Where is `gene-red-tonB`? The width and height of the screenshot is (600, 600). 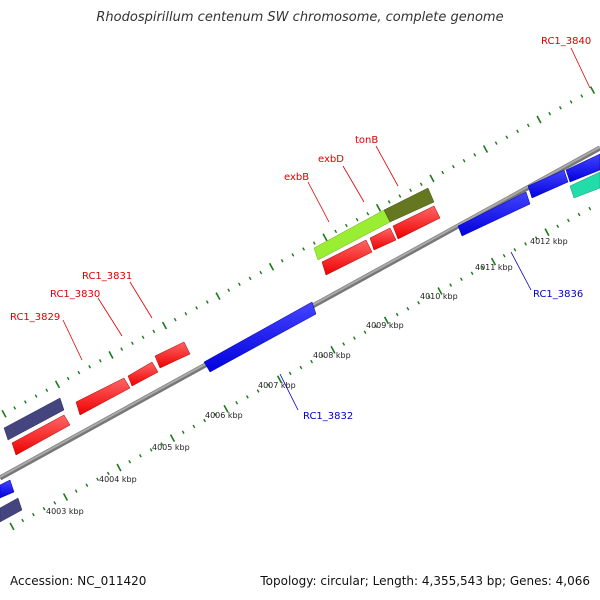 gene-red-tonB is located at coordinates (416, 222).